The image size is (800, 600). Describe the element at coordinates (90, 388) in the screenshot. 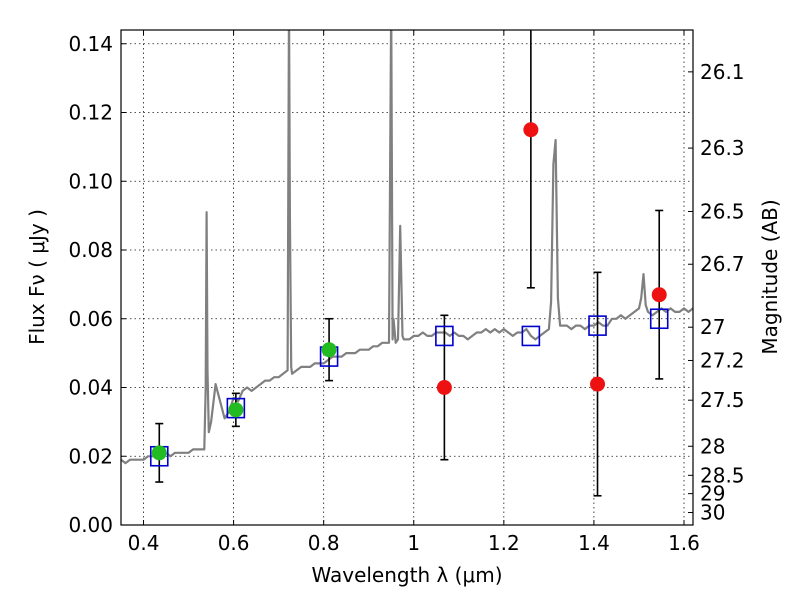

I see `y-tick-label: 0.04` at that location.